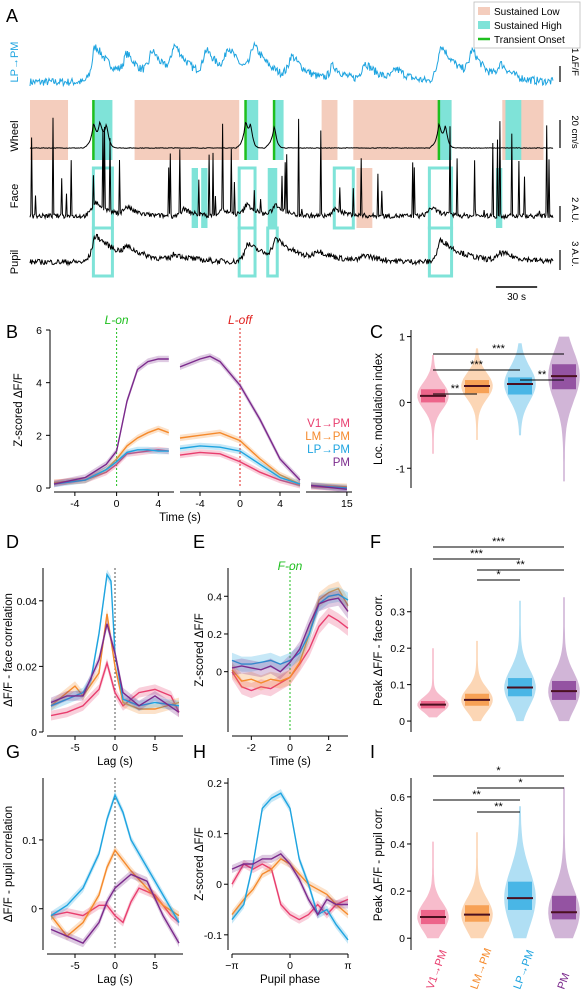 The height and width of the screenshot is (999, 583). I want to click on legend-box, so click(527, 25).